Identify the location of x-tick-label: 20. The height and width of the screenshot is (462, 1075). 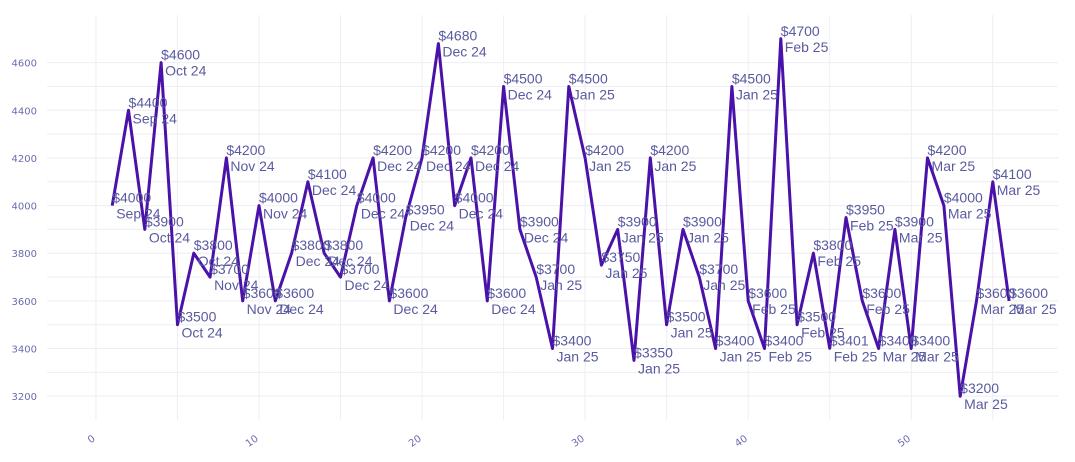
(415, 441).